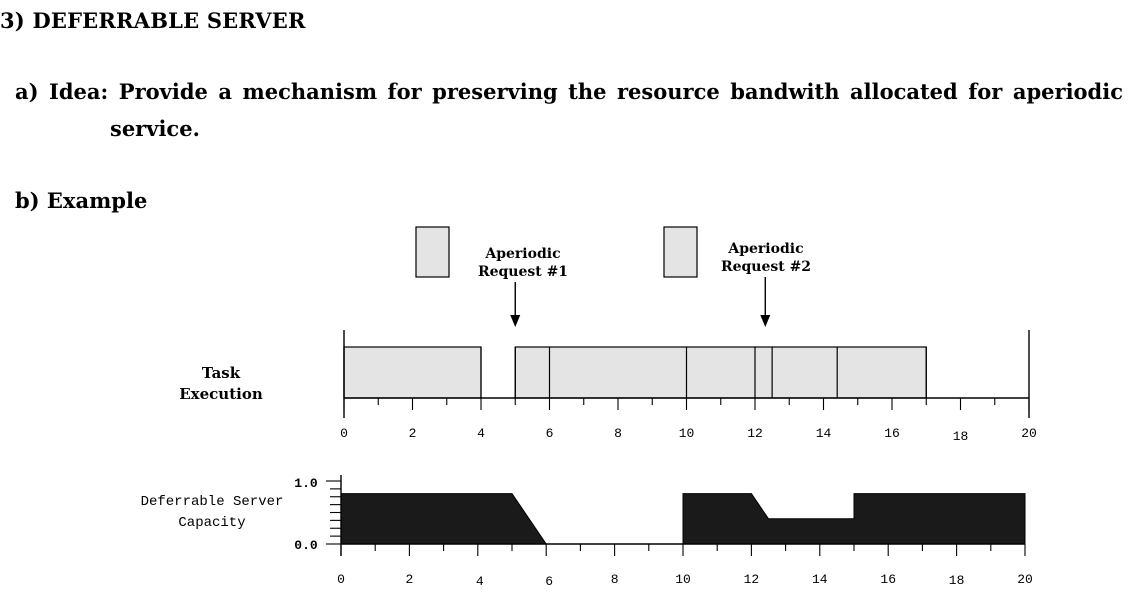 This screenshot has width=1135, height=593. What do you see at coordinates (432, 252) in the screenshot?
I see `request-1-box` at bounding box center [432, 252].